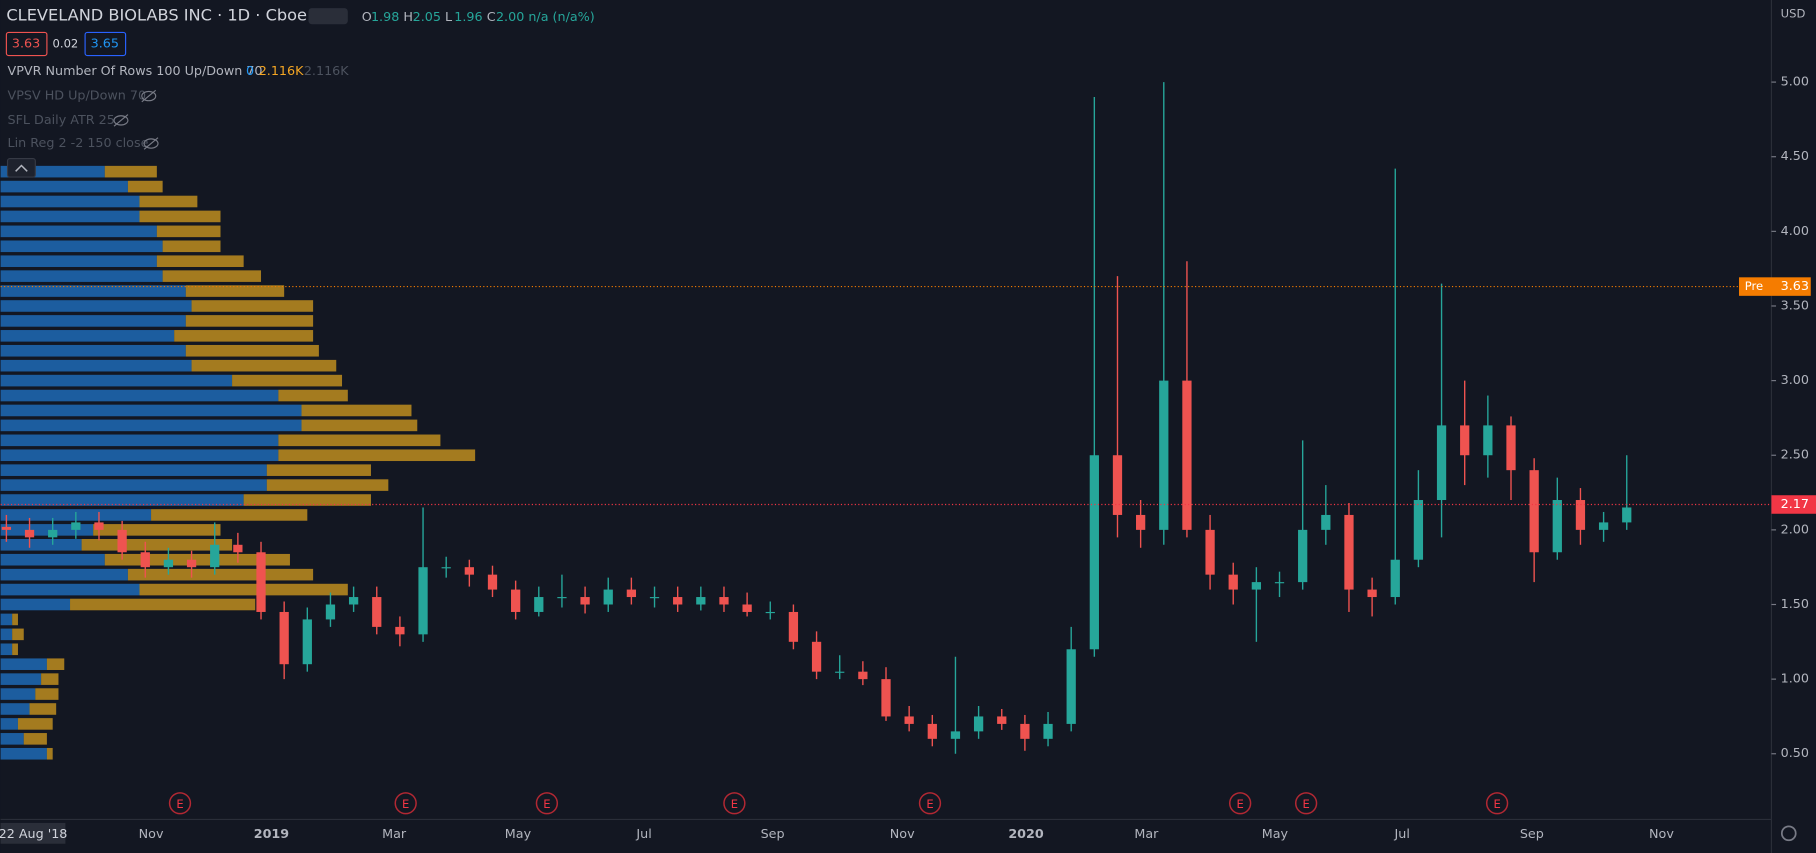 Image resolution: width=1816 pixels, height=853 pixels. Describe the element at coordinates (328, 16) in the screenshot. I see `flags-icon` at that location.